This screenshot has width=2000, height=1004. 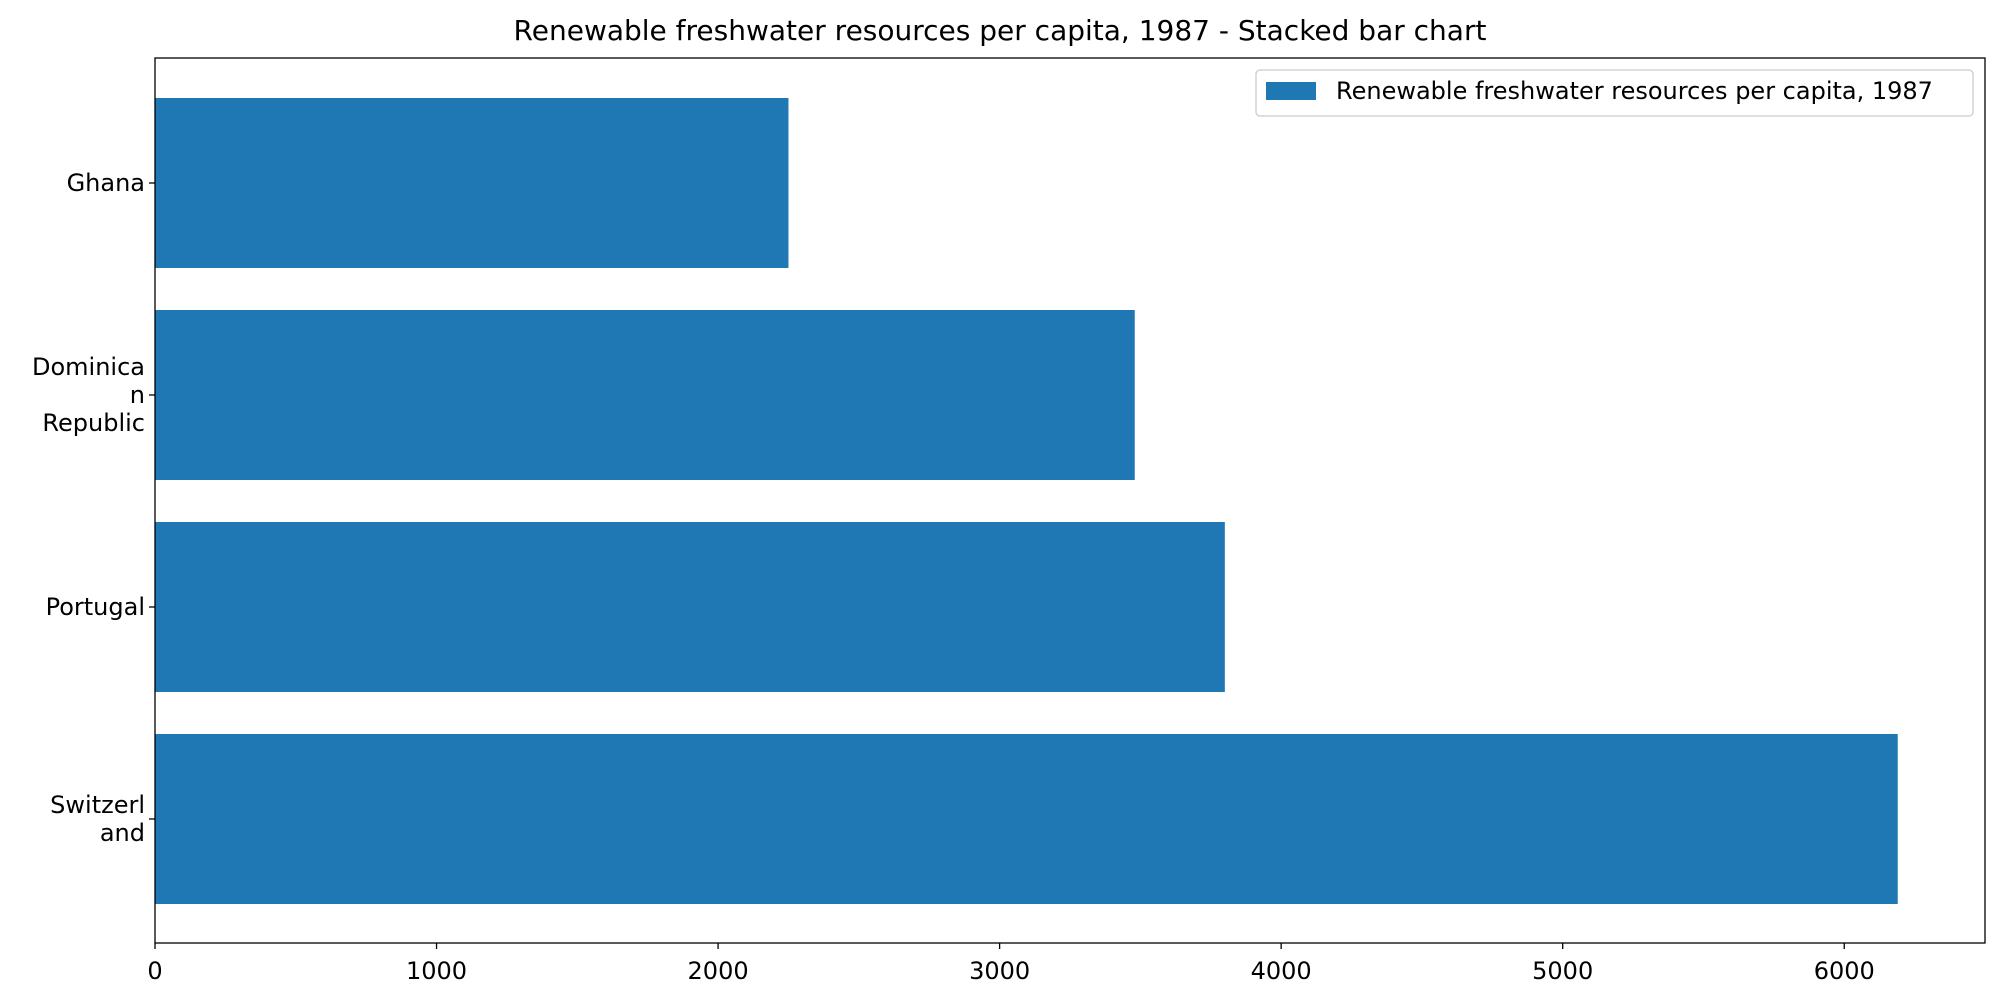 What do you see at coordinates (472, 183) in the screenshot?
I see `bar-ghana` at bounding box center [472, 183].